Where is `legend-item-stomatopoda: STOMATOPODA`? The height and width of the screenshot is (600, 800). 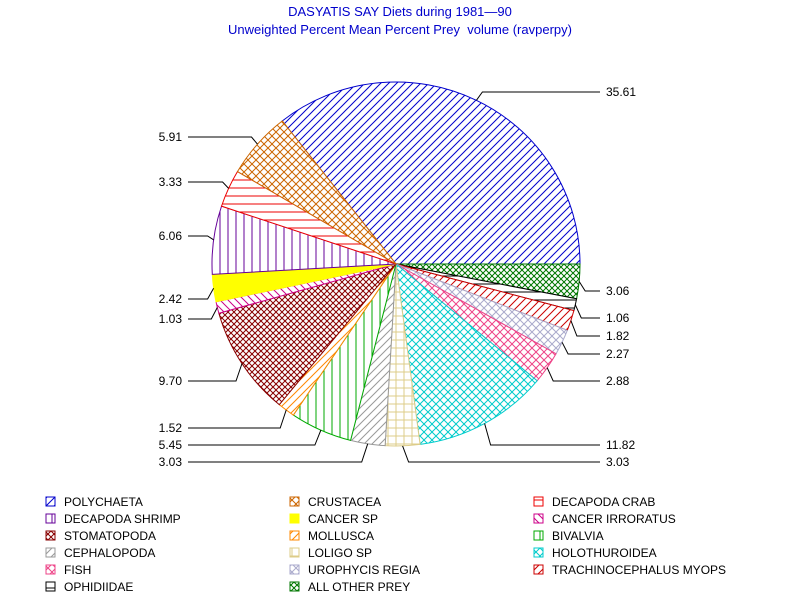 legend-item-stomatopoda: STOMATOPODA is located at coordinates (100, 536).